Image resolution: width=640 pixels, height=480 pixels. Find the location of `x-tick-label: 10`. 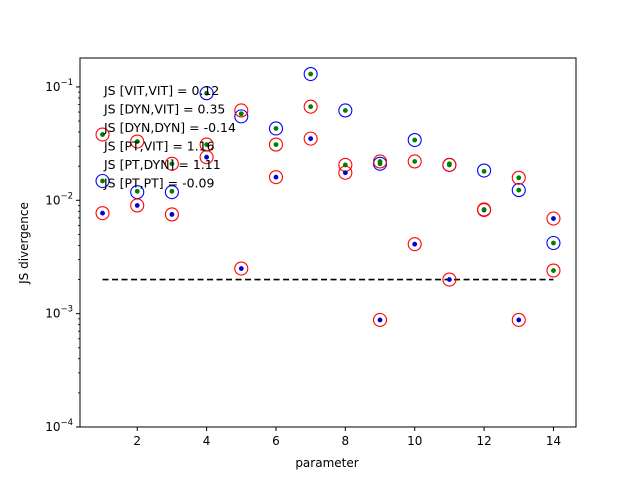

x-tick-label: 10 is located at coordinates (414, 441).